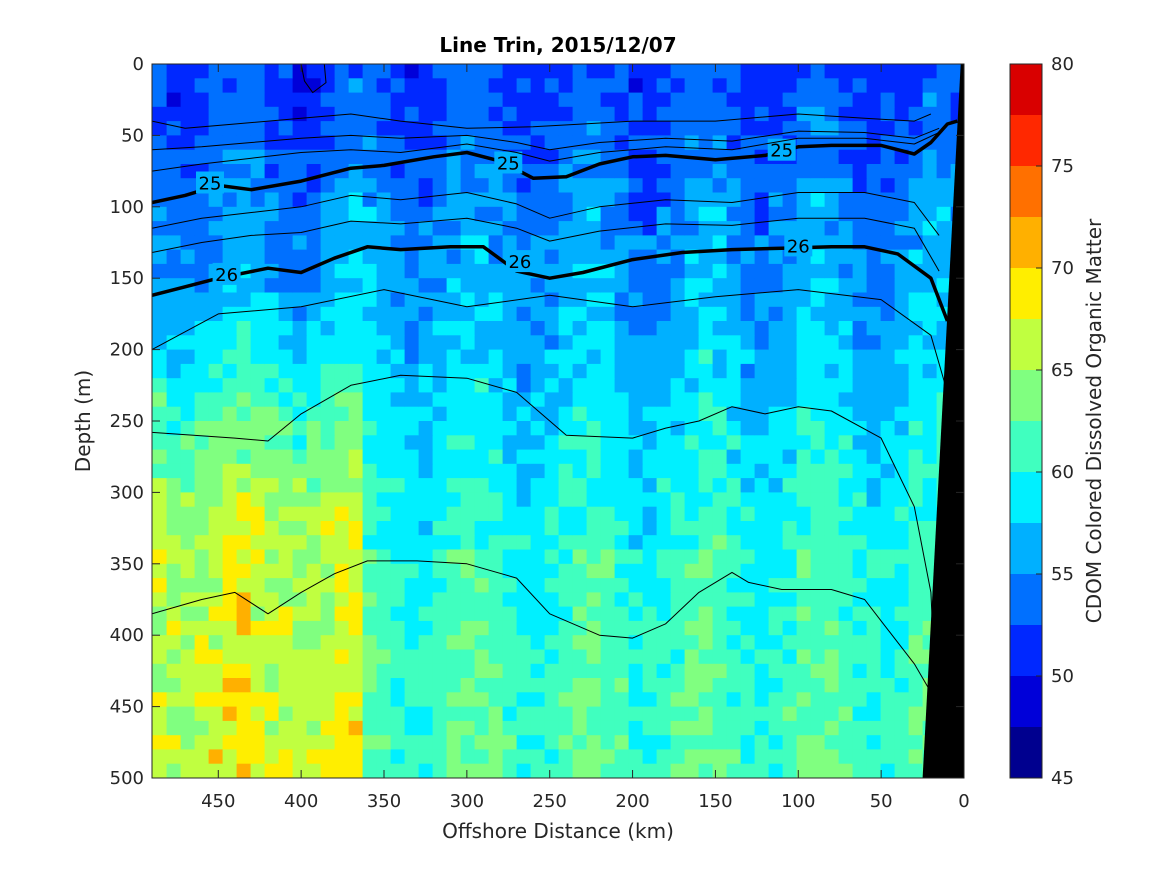 The height and width of the screenshot is (875, 1167). Describe the element at coordinates (519, 261) in the screenshot. I see `contour-label-bg` at that location.